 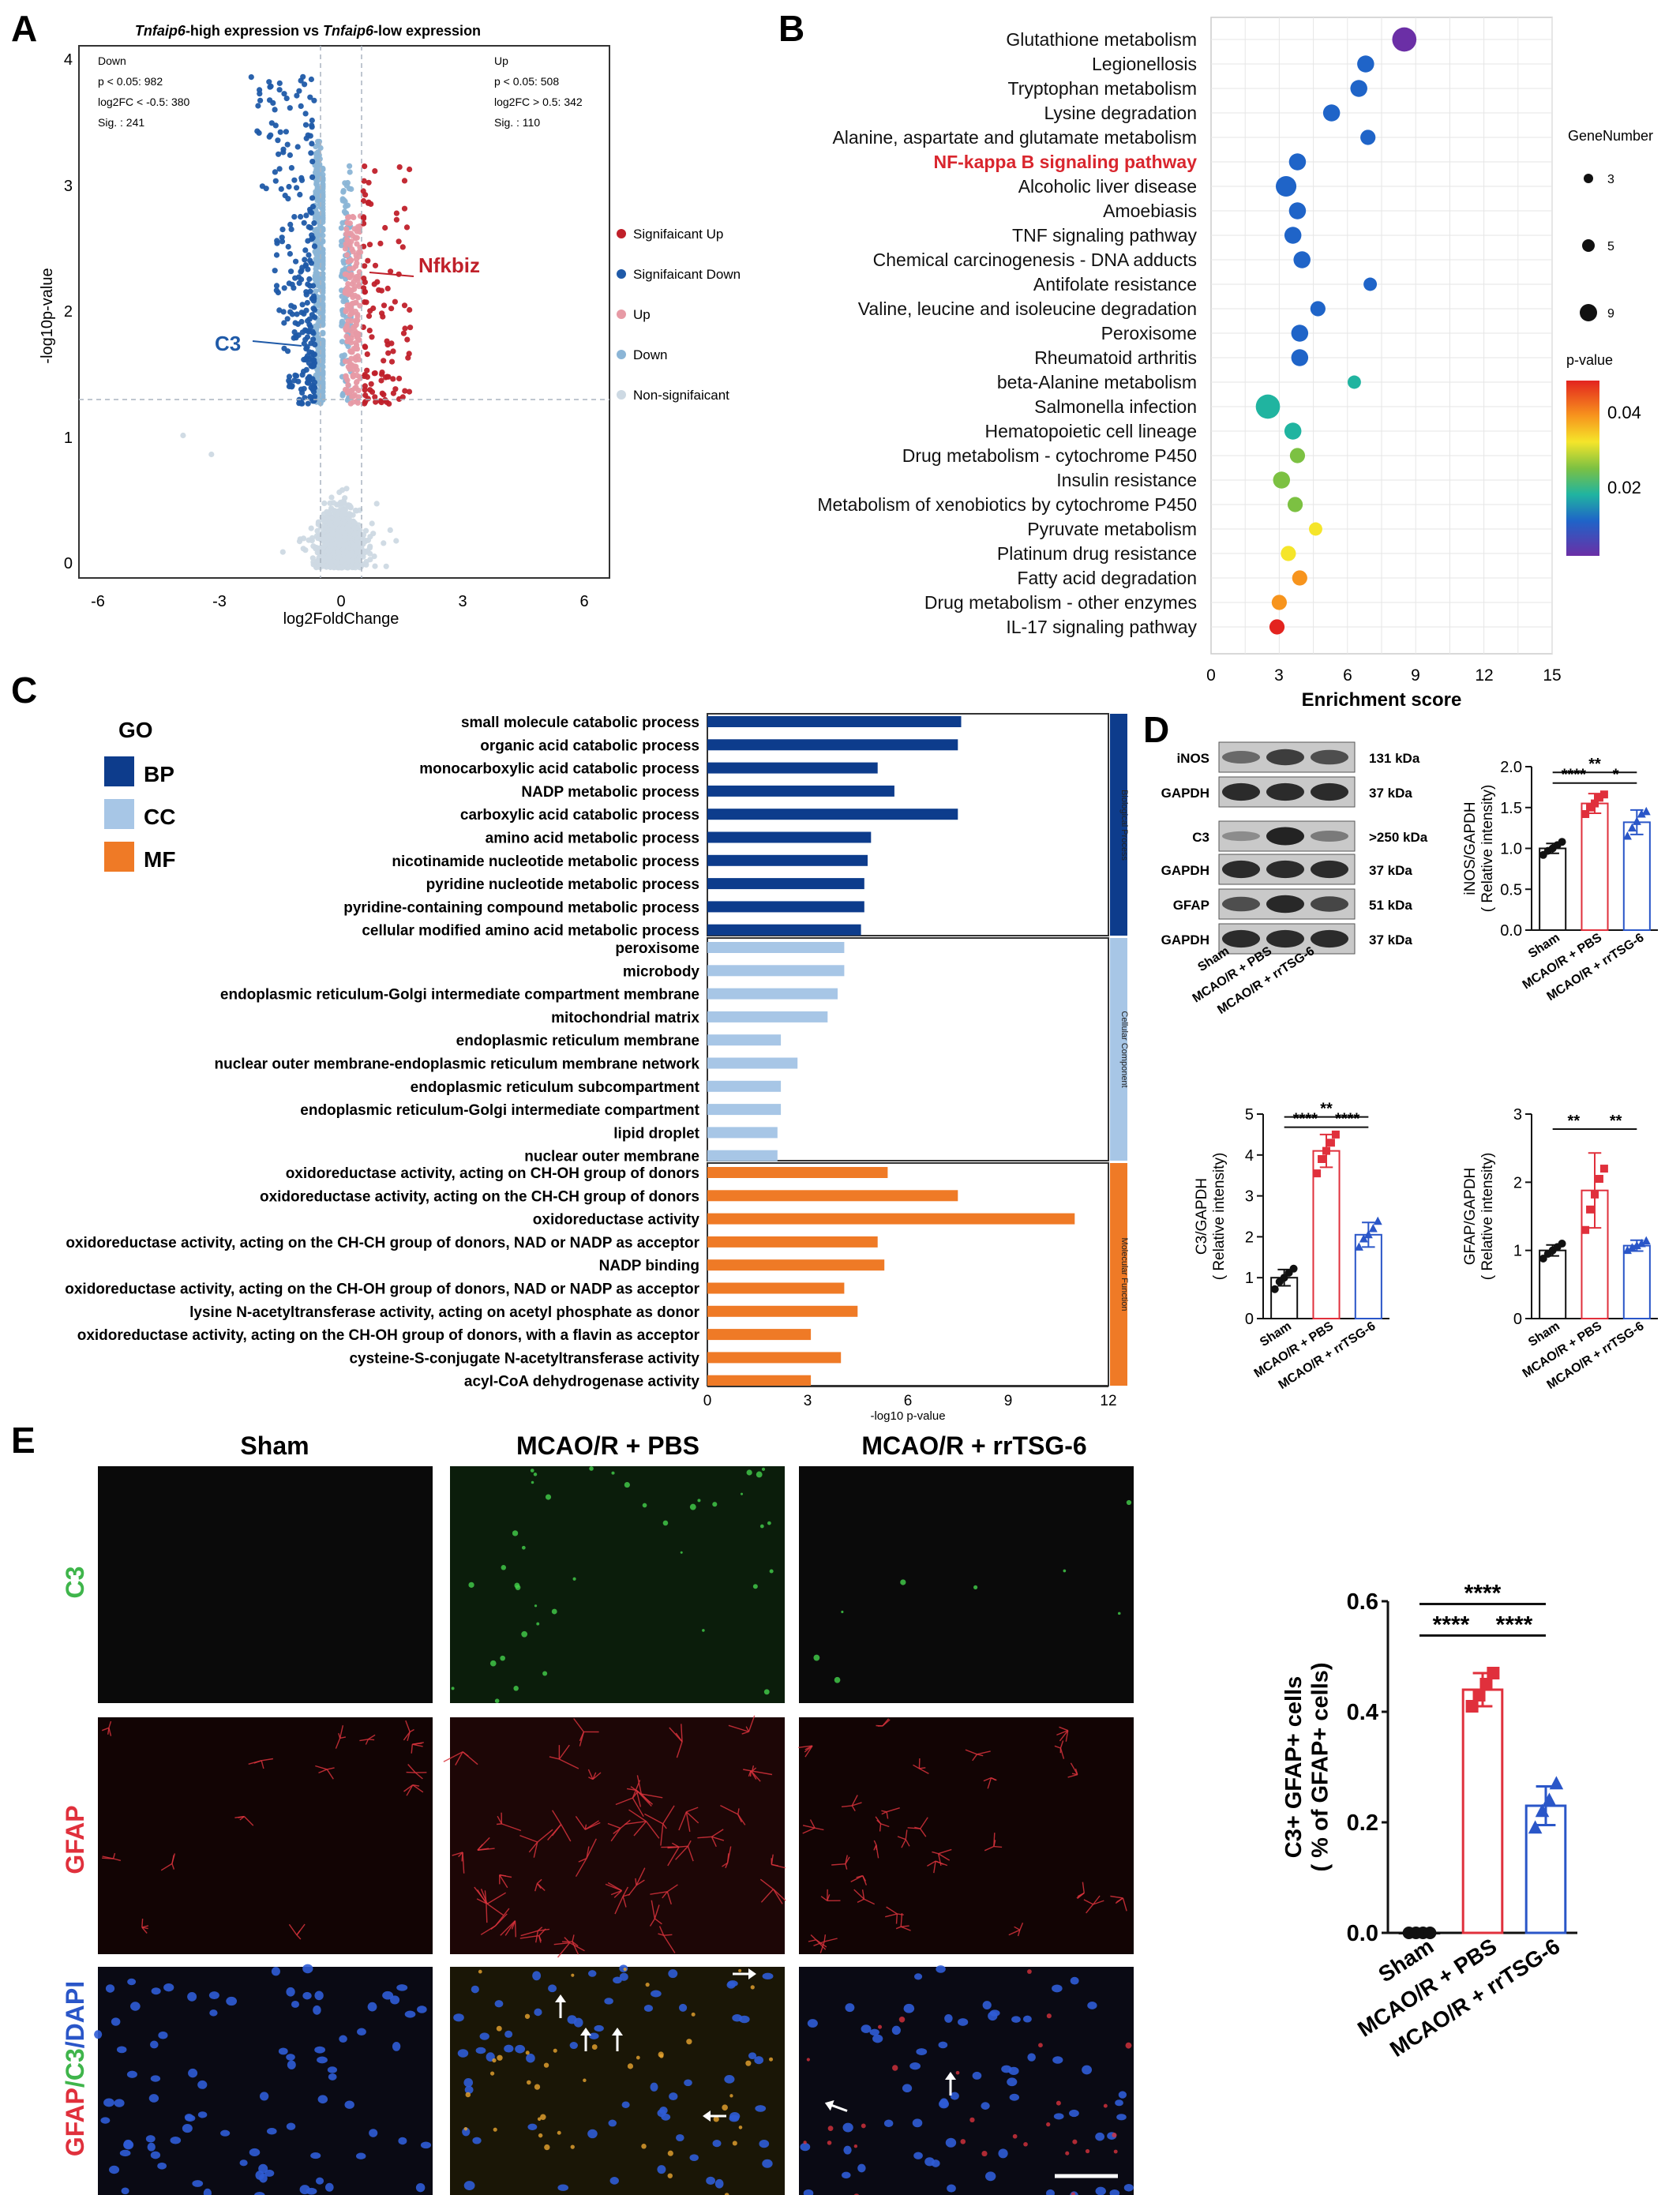 What do you see at coordinates (1192, 758) in the screenshot?
I see `blot-protein-label: iNOS` at bounding box center [1192, 758].